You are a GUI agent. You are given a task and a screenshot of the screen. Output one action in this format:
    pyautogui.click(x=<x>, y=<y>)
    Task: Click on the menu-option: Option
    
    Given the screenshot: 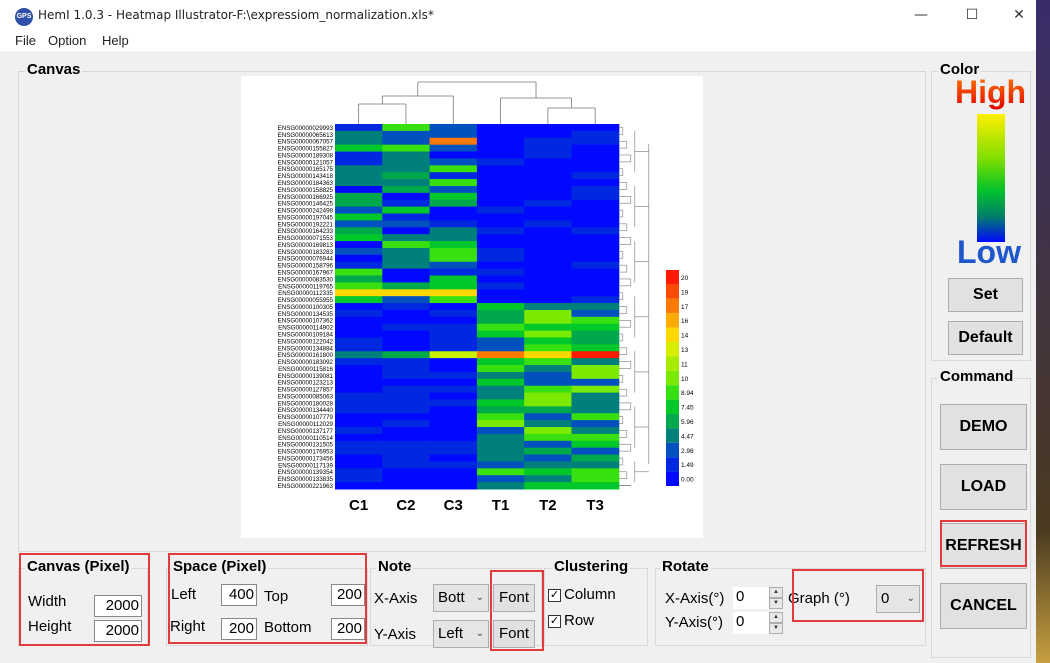 What is the action you would take?
    pyautogui.click(x=67, y=40)
    